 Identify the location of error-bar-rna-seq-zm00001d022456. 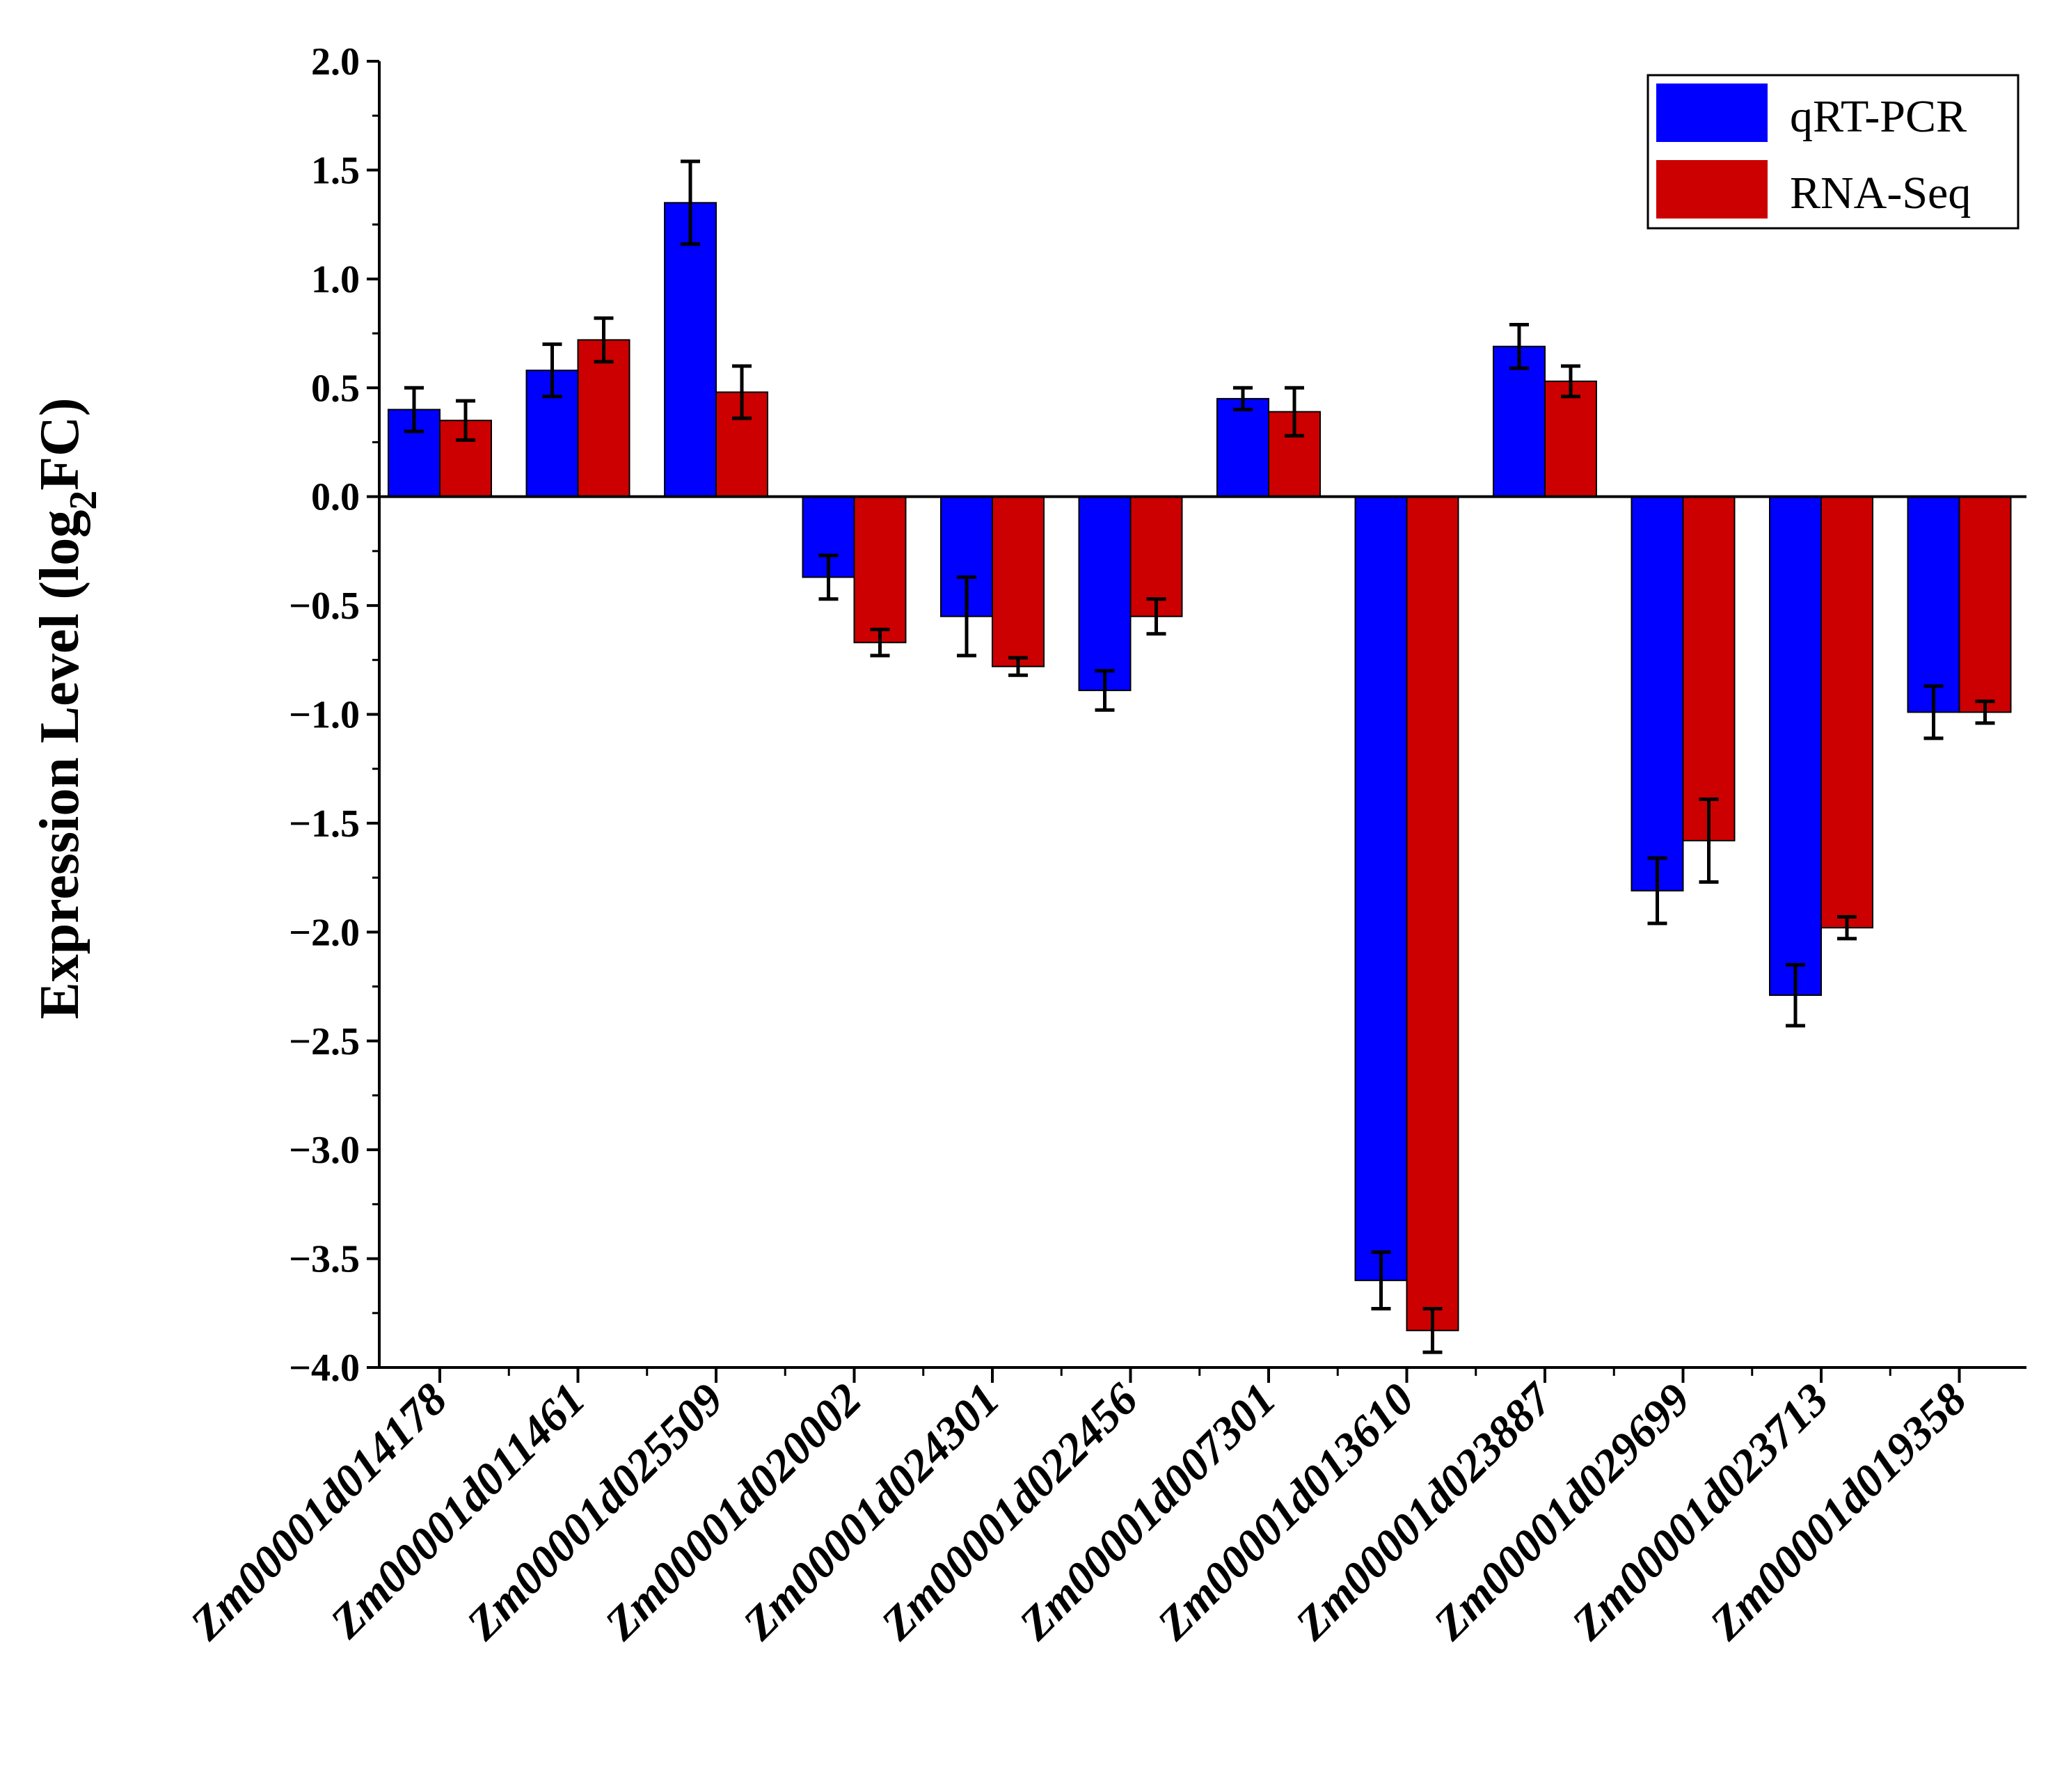
(1156, 616).